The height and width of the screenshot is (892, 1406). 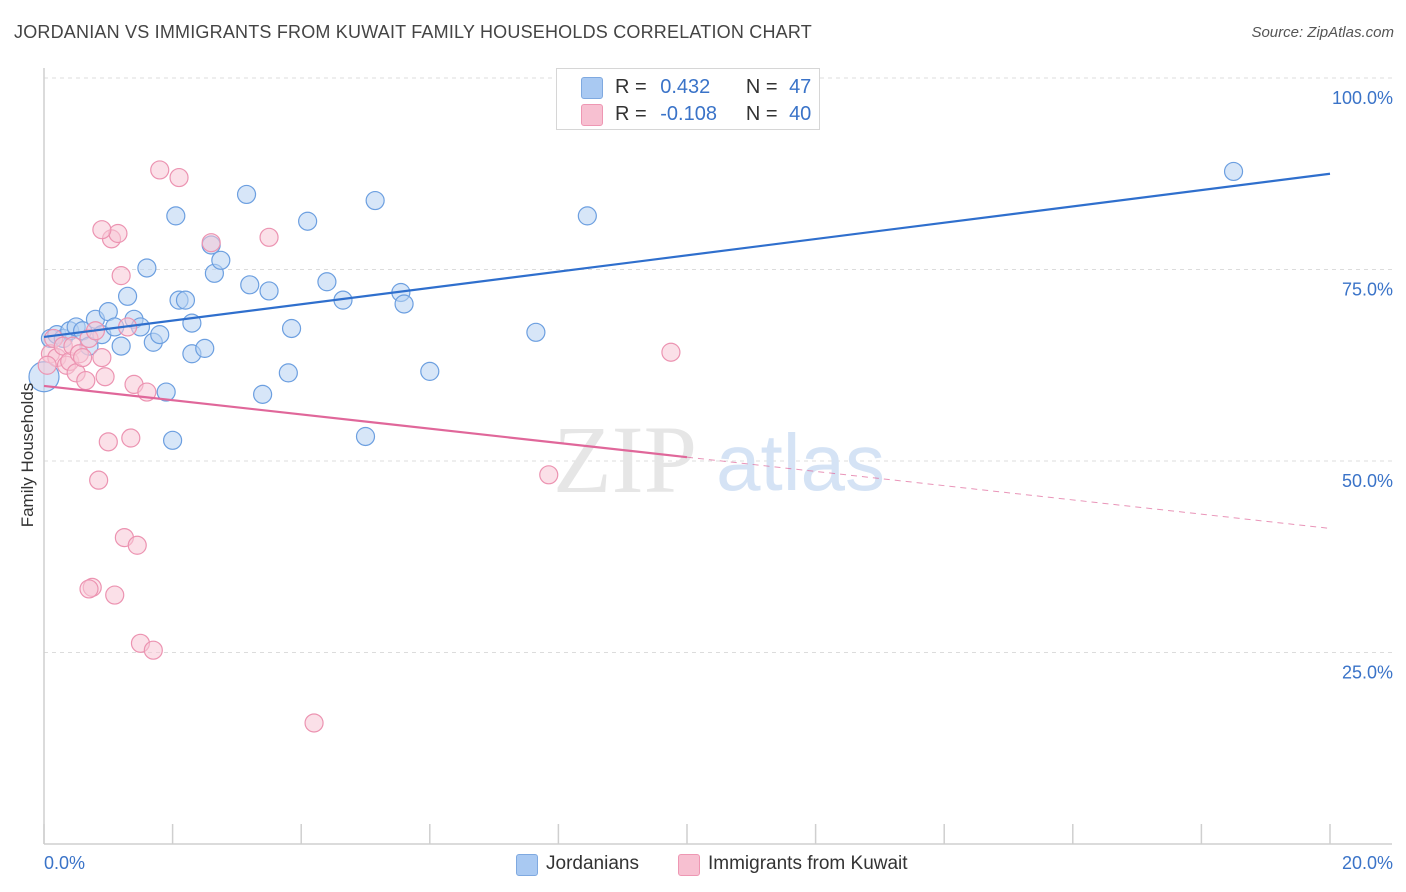 What do you see at coordinates (800, 87) in the screenshot?
I see `legend-n-value: 47` at bounding box center [800, 87].